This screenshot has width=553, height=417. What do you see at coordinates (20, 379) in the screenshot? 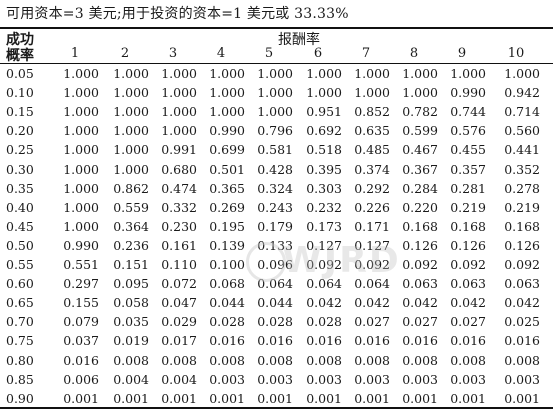
I see `probability-cell: 0.85` at bounding box center [20, 379].